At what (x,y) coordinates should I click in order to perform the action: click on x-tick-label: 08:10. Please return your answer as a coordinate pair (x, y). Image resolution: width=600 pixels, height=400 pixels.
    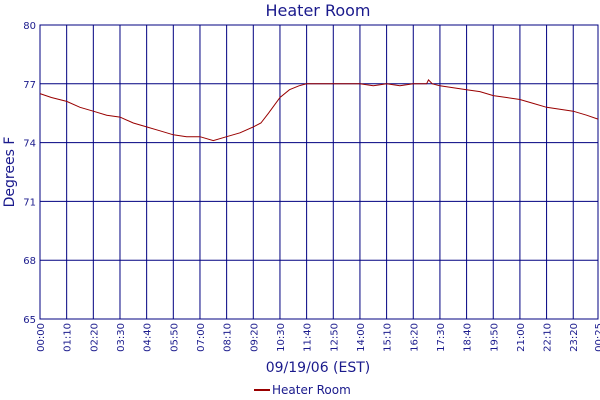
    Looking at the image, I should click on (228, 337).